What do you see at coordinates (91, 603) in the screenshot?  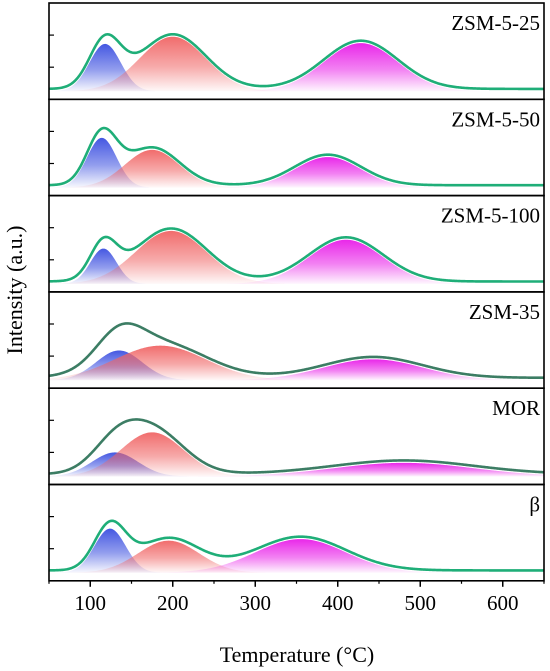 I see `x-tick-label: 100` at bounding box center [91, 603].